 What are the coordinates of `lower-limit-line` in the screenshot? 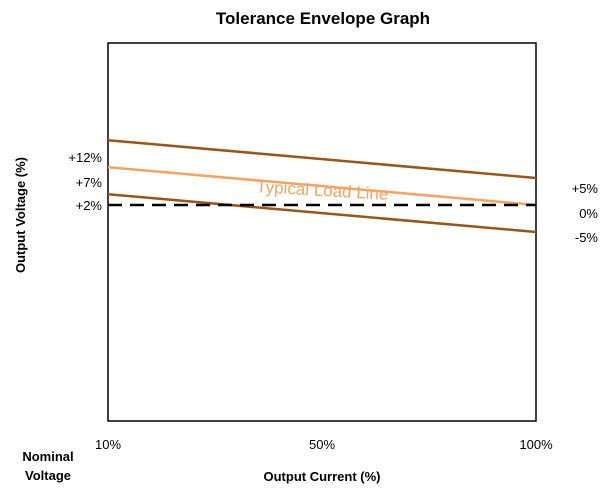 It's located at (322, 213).